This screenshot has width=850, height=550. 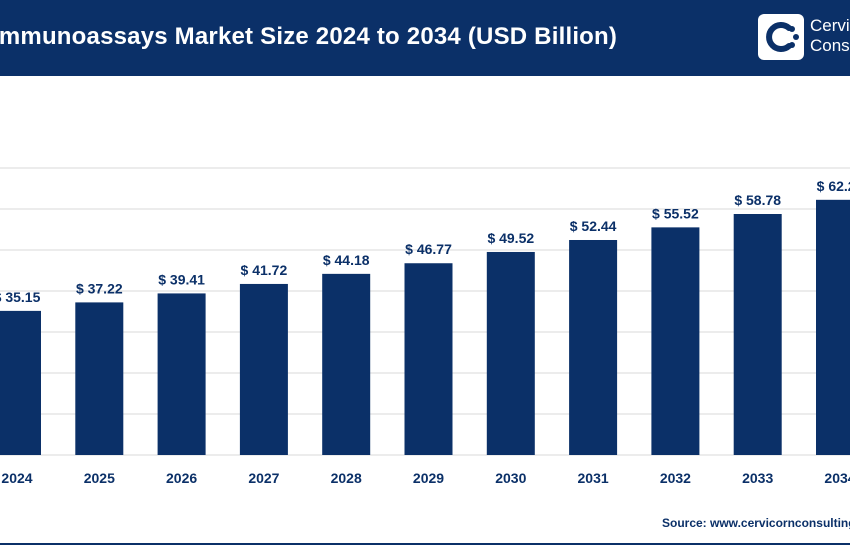 What do you see at coordinates (675, 213) in the screenshot?
I see `value-label-2032: $ 55.52` at bounding box center [675, 213].